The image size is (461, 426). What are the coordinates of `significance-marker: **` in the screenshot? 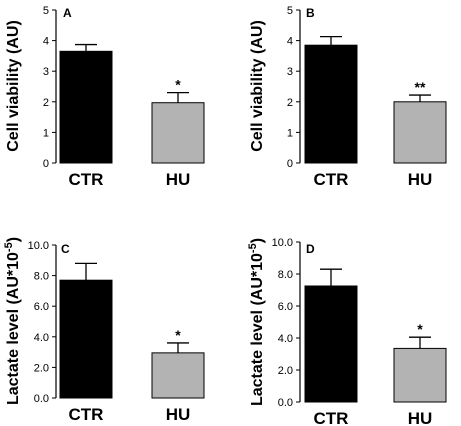 It's located at (420, 87).